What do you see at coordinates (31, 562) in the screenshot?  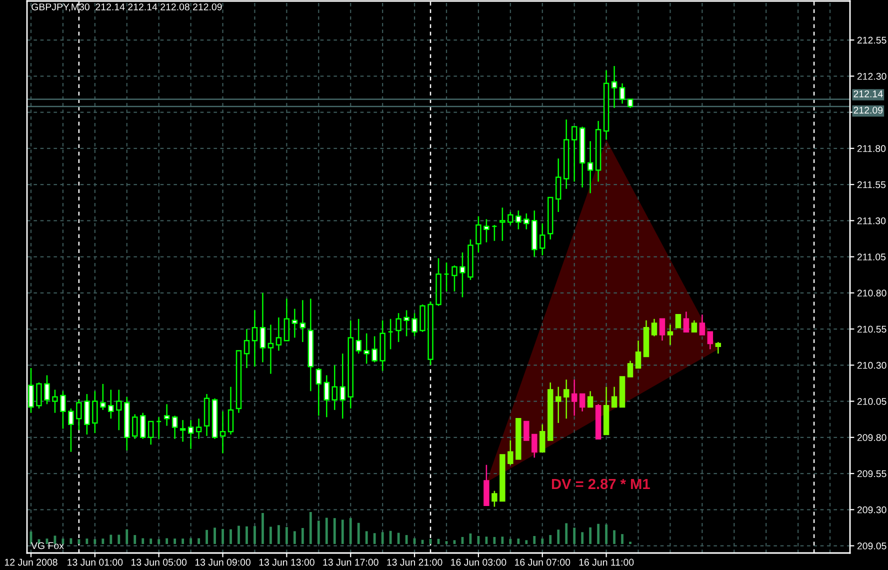 I see `x-tick-label: 12 Jun 2008` at bounding box center [31, 562].